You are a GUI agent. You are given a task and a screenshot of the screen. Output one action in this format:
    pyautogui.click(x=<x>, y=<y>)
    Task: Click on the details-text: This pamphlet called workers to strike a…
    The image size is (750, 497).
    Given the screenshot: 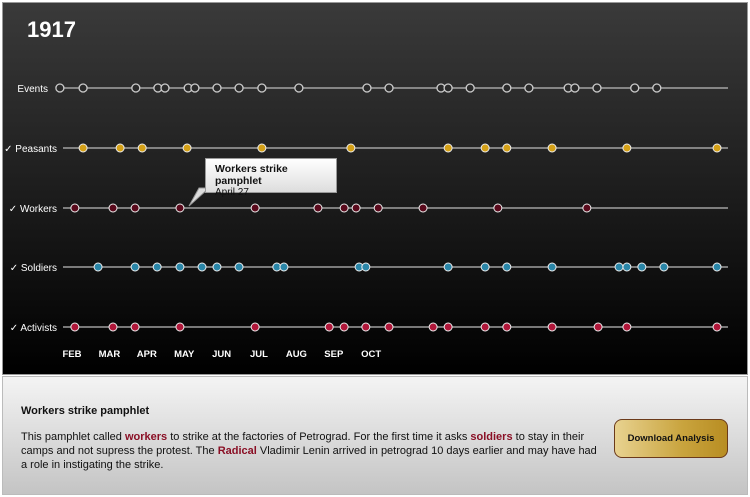 What is the action you would take?
    pyautogui.click(x=311, y=451)
    